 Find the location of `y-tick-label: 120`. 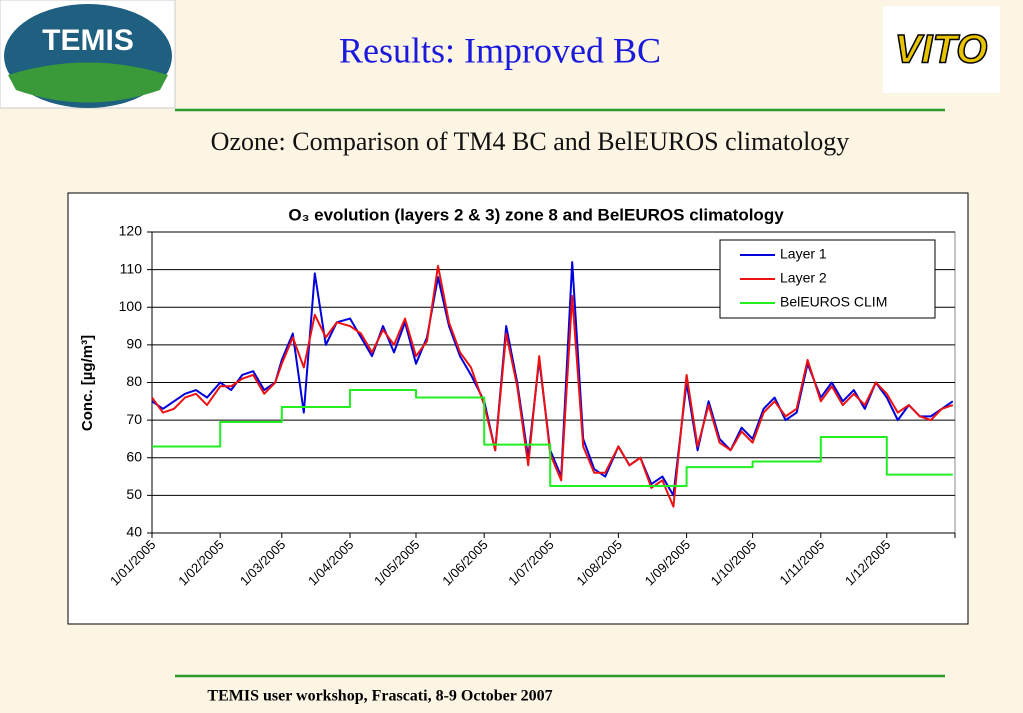

y-tick-label: 120 is located at coordinates (131, 231).